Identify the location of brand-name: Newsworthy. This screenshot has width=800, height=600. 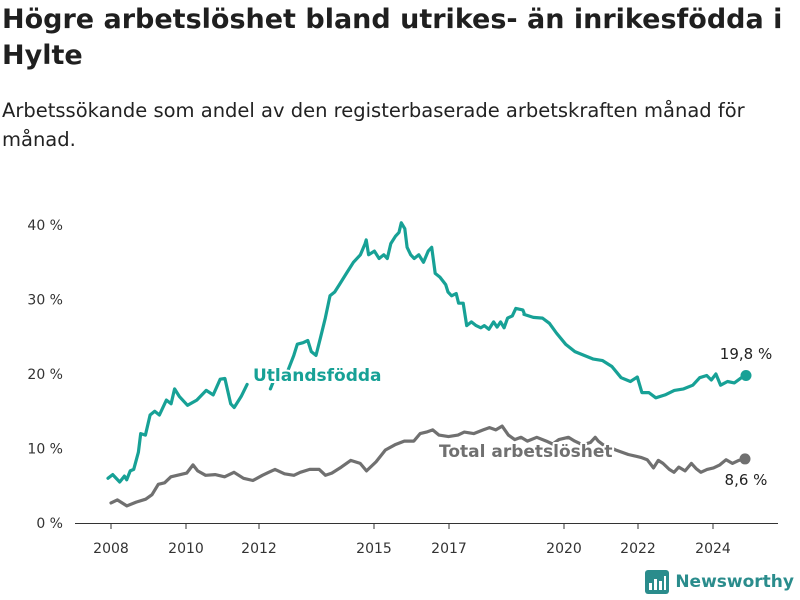
(734, 582).